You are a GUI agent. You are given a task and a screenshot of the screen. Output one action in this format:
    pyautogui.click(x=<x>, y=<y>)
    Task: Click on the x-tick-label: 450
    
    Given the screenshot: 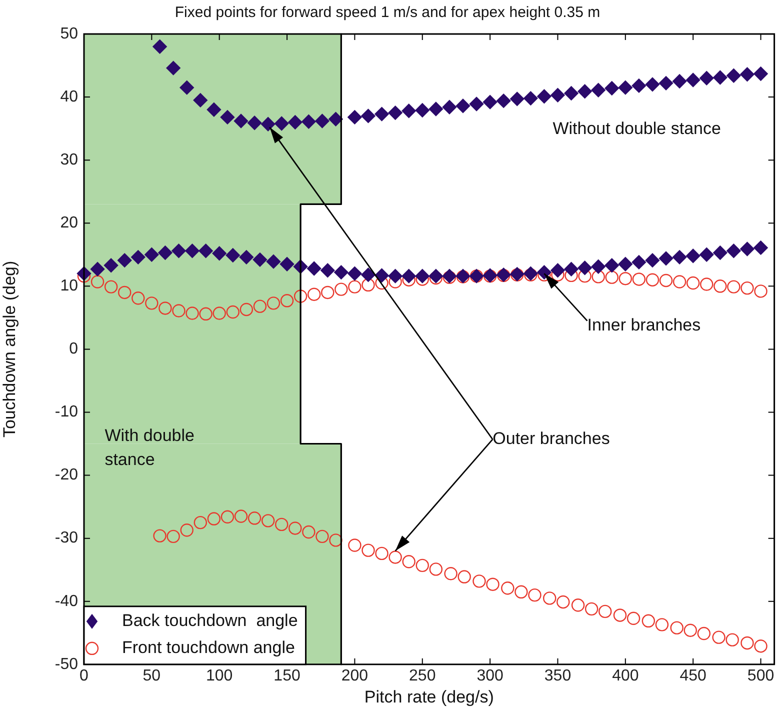 What is the action you would take?
    pyautogui.click(x=693, y=675)
    